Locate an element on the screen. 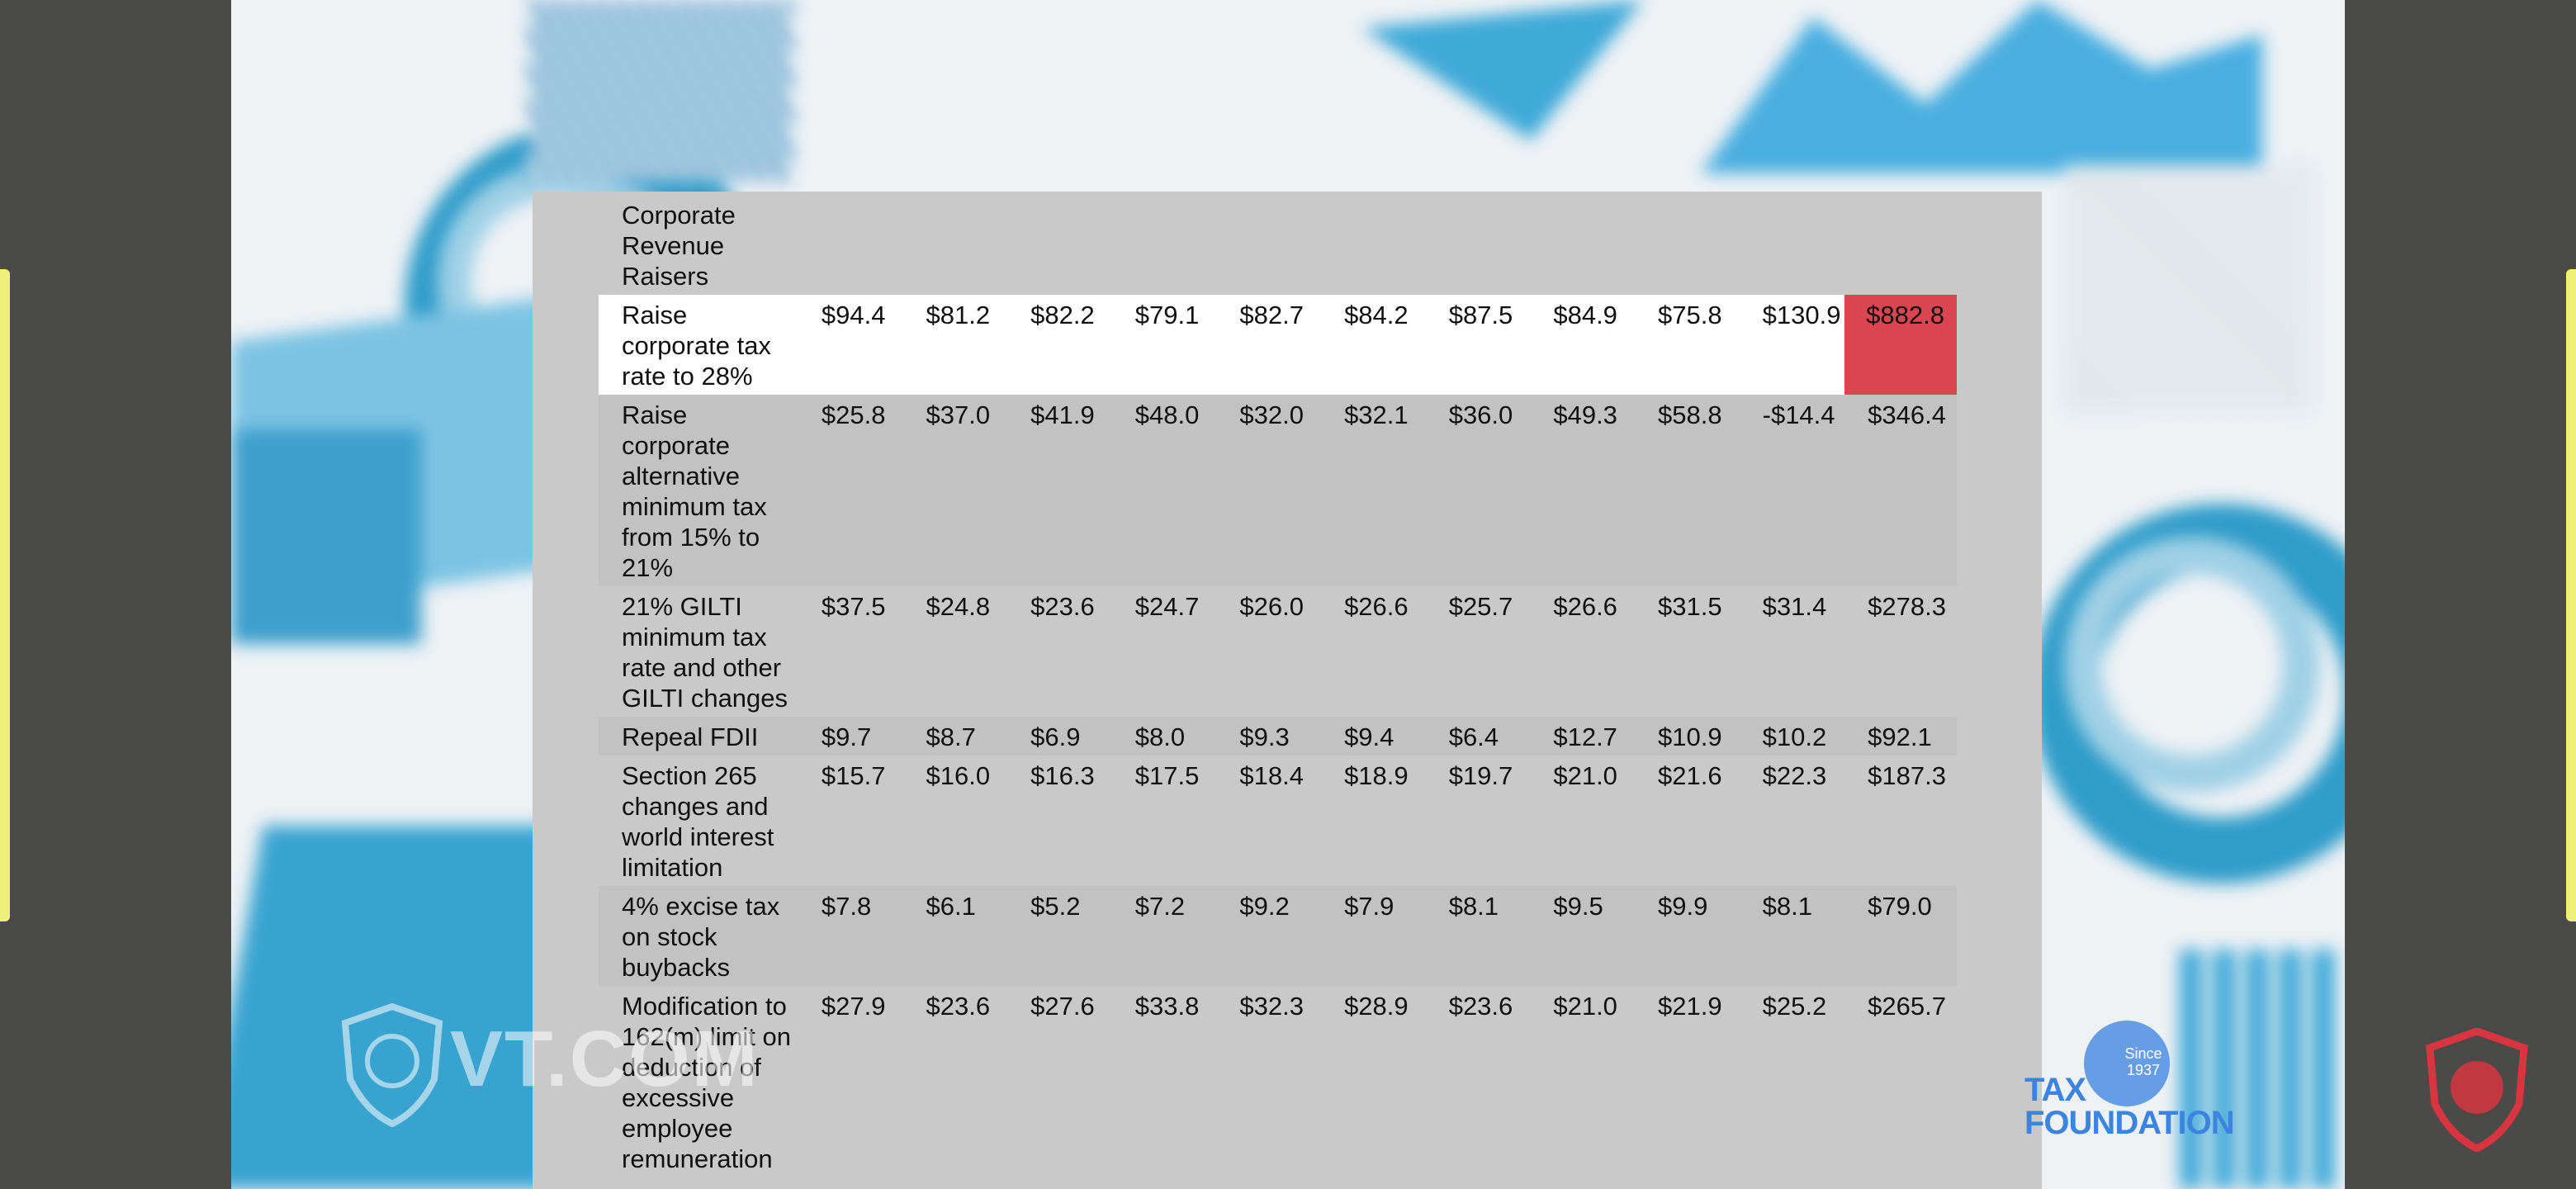  total-cell: $187.3 is located at coordinates (1907, 775).